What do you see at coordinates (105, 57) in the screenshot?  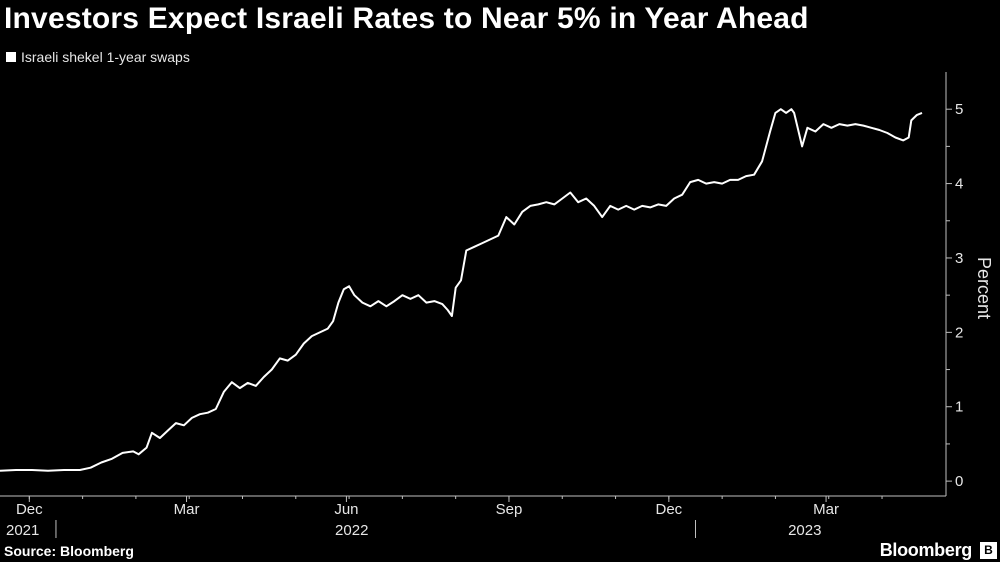 I see `legend-label: Israeli shekel 1-year swaps` at bounding box center [105, 57].